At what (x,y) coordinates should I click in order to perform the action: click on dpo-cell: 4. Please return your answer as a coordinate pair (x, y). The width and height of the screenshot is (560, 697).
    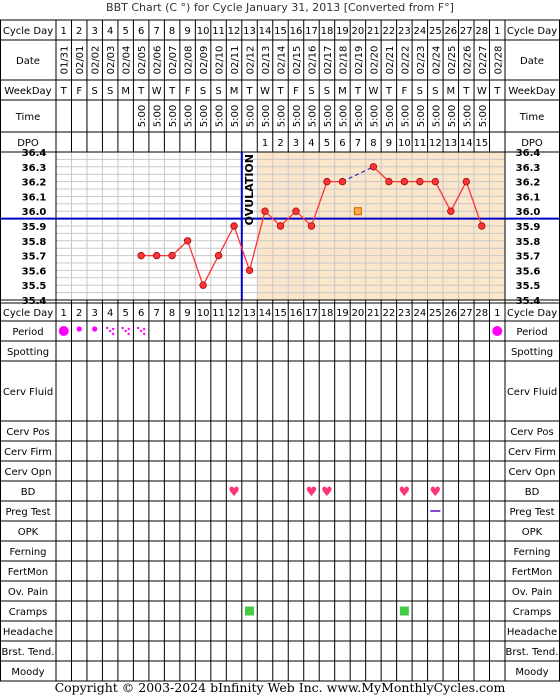
    Looking at the image, I should click on (311, 143).